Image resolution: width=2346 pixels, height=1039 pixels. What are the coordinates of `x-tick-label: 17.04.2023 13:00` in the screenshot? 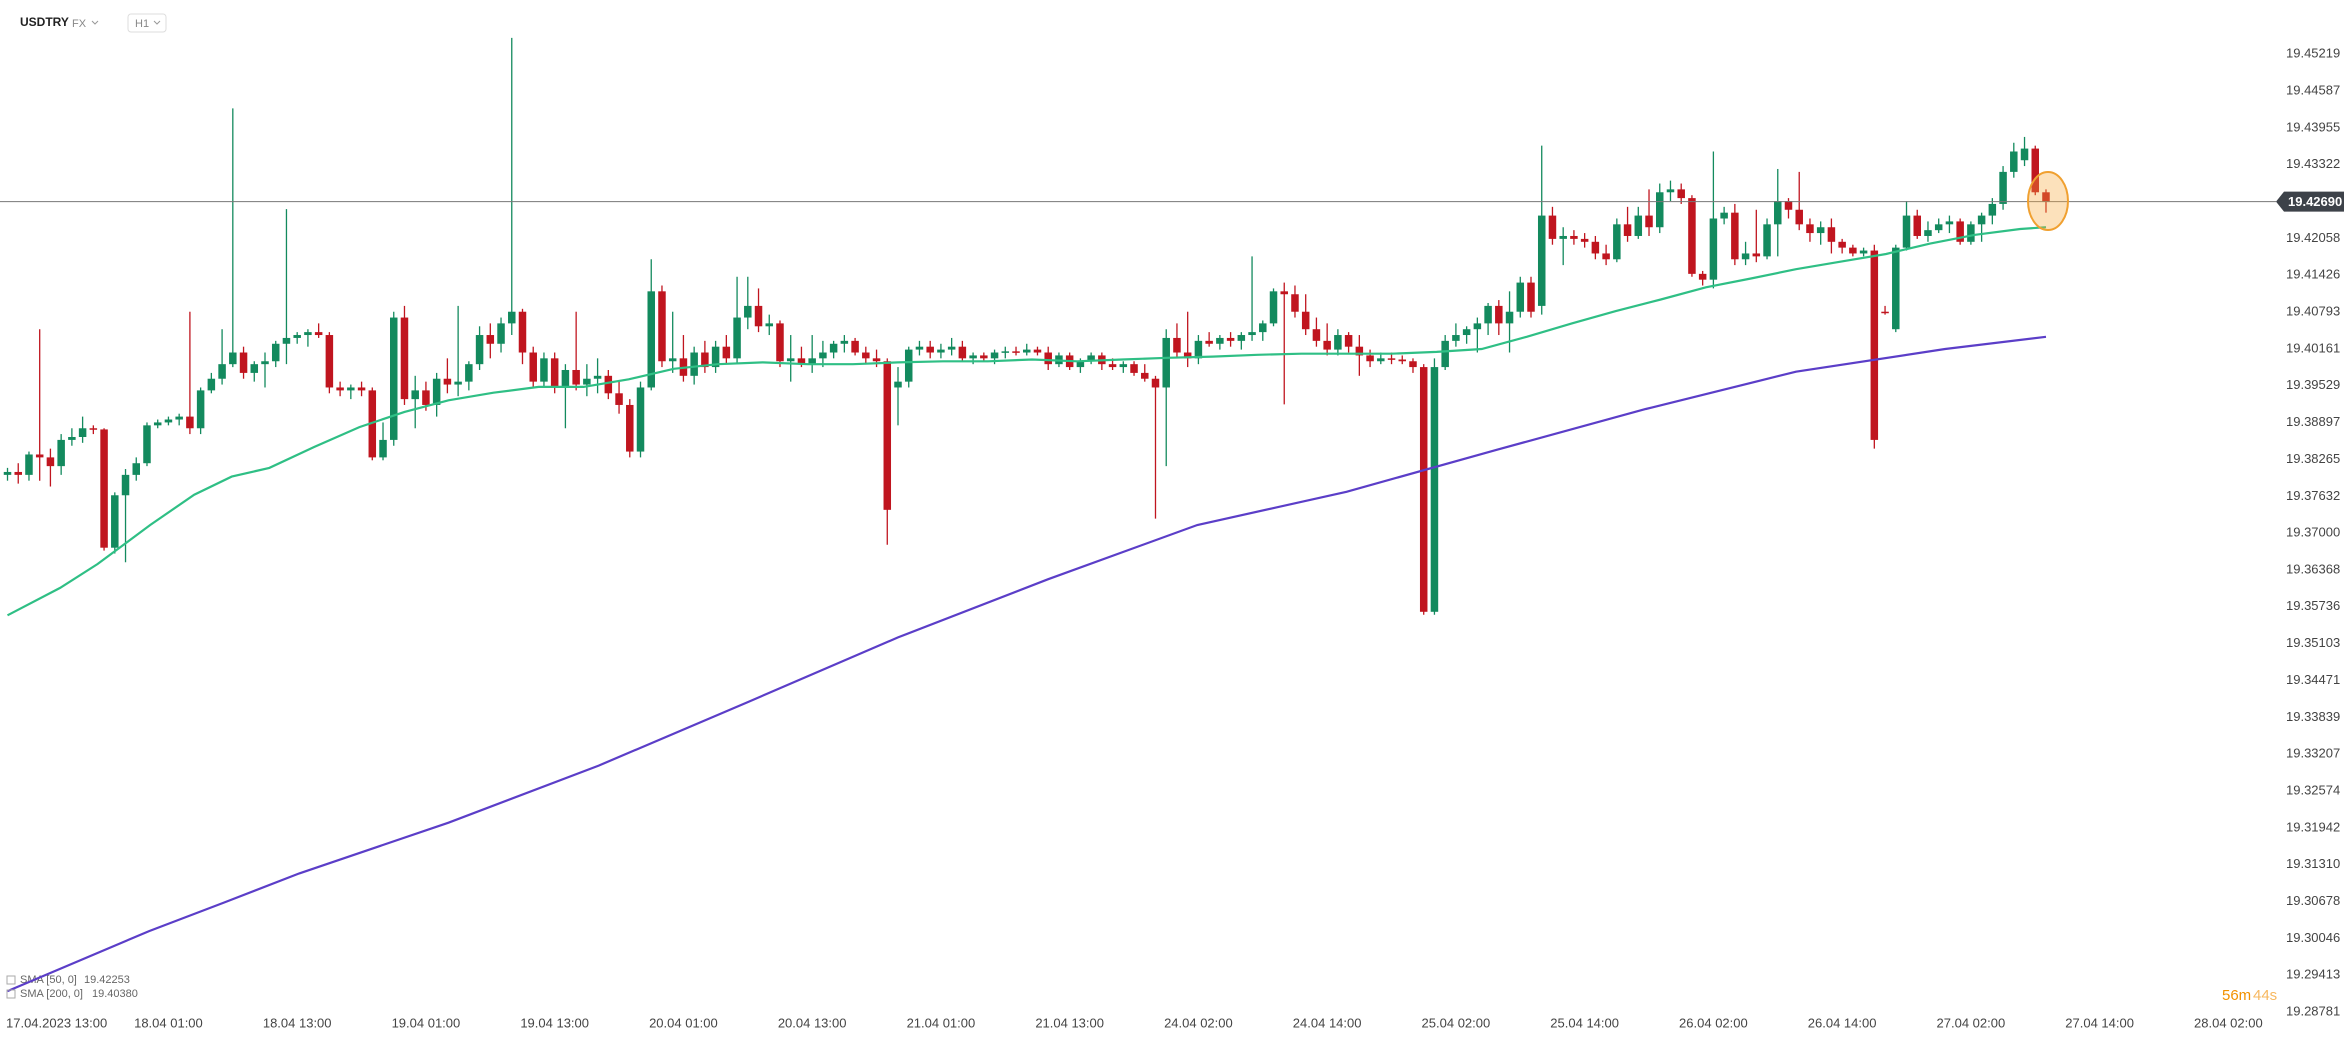 It's located at (56, 1022).